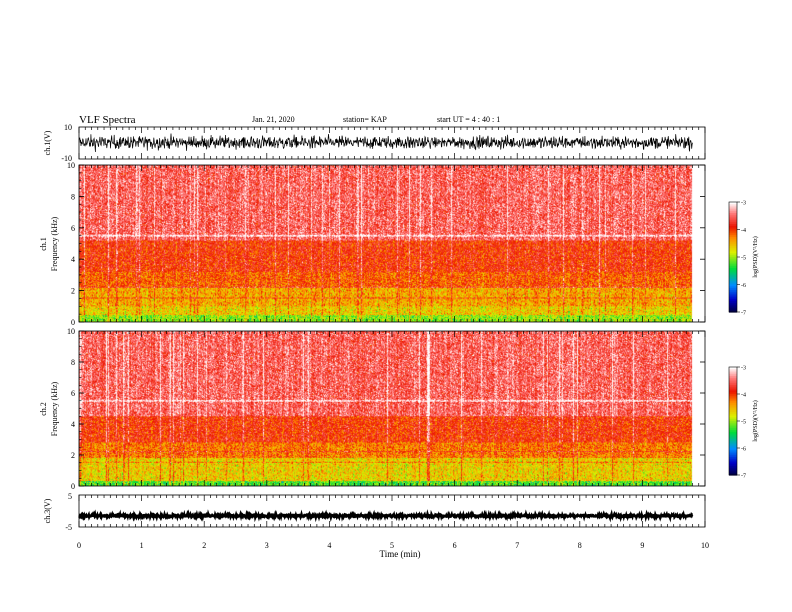 This screenshot has width=792, height=612. What do you see at coordinates (107, 120) in the screenshot?
I see `figure-title: VLF Spectra` at bounding box center [107, 120].